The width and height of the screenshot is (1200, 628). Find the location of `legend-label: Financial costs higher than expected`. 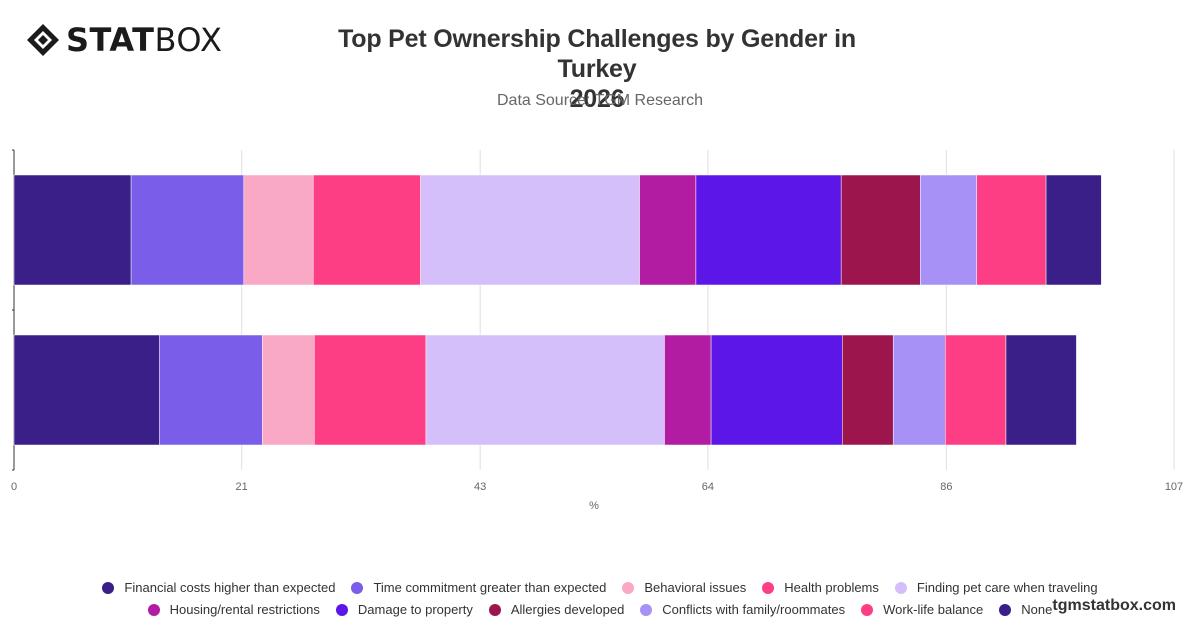

legend-label: Financial costs higher than expected is located at coordinates (230, 587).